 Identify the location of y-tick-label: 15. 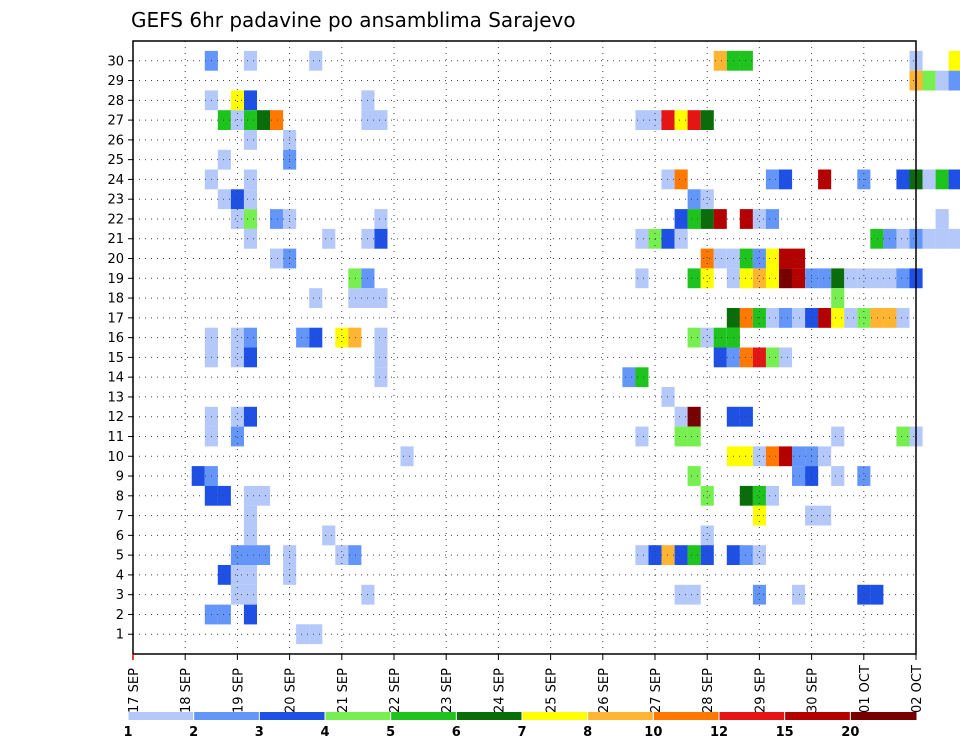
(115, 358).